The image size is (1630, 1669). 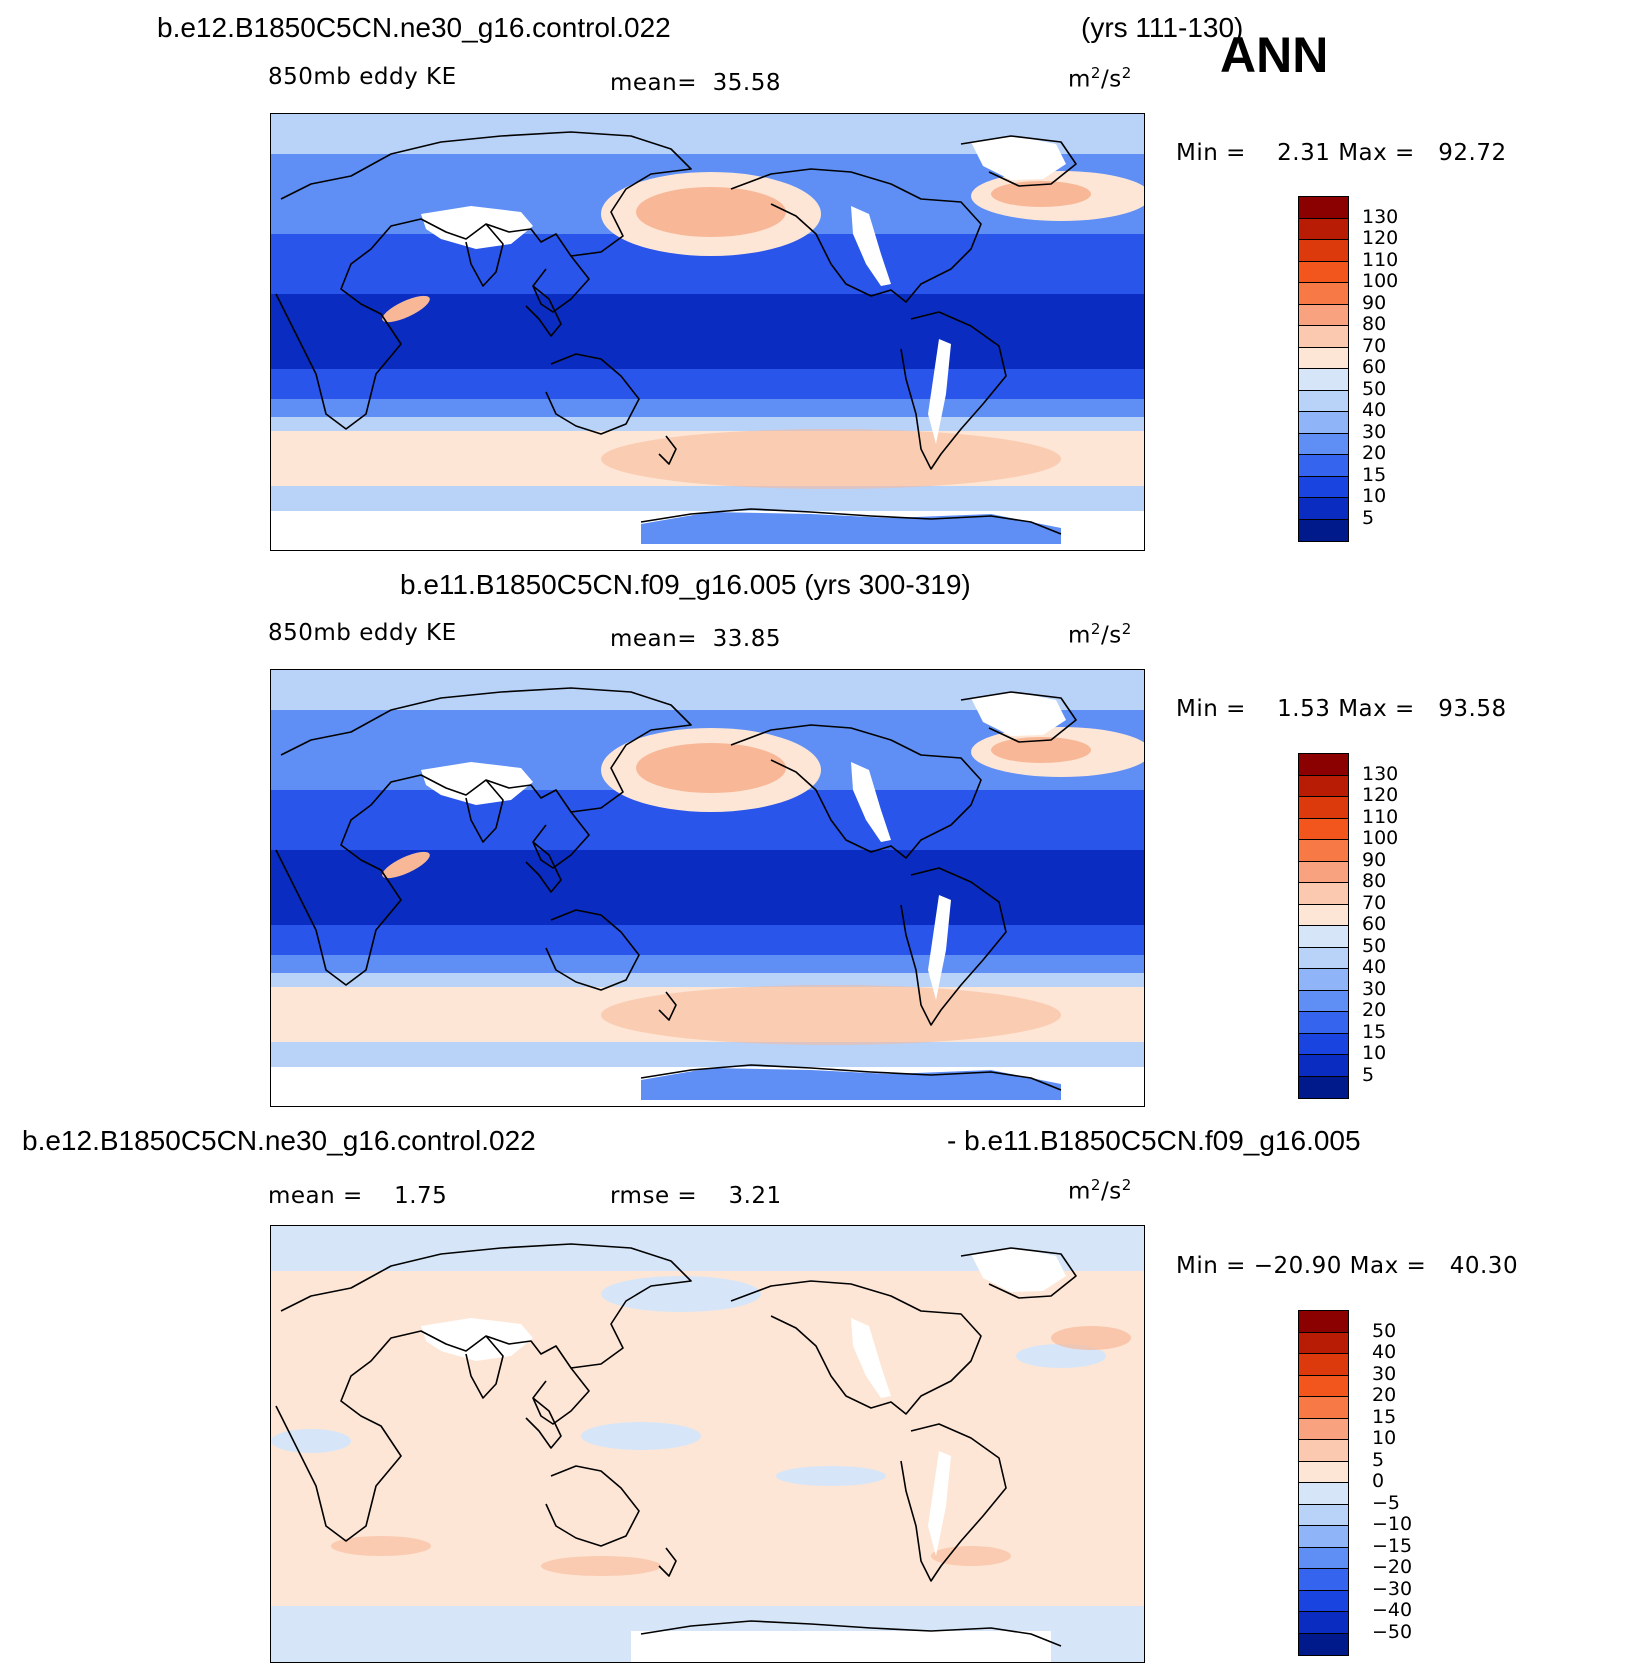 I want to click on southern-ocean-band, so click(x=707, y=1054).